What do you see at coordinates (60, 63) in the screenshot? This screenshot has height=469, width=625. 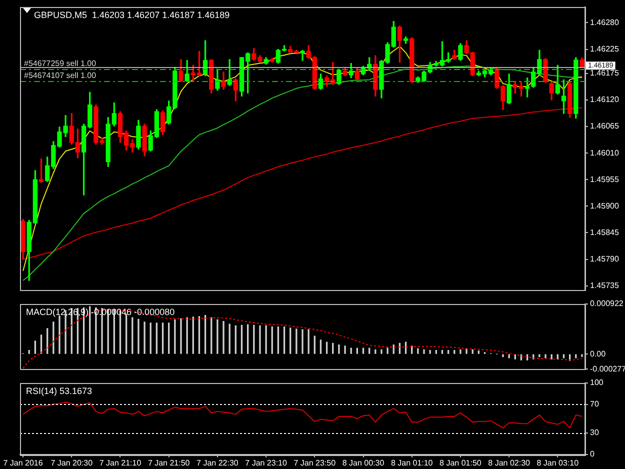 I see `ref-line-label: #54677259 sell 1.00` at bounding box center [60, 63].